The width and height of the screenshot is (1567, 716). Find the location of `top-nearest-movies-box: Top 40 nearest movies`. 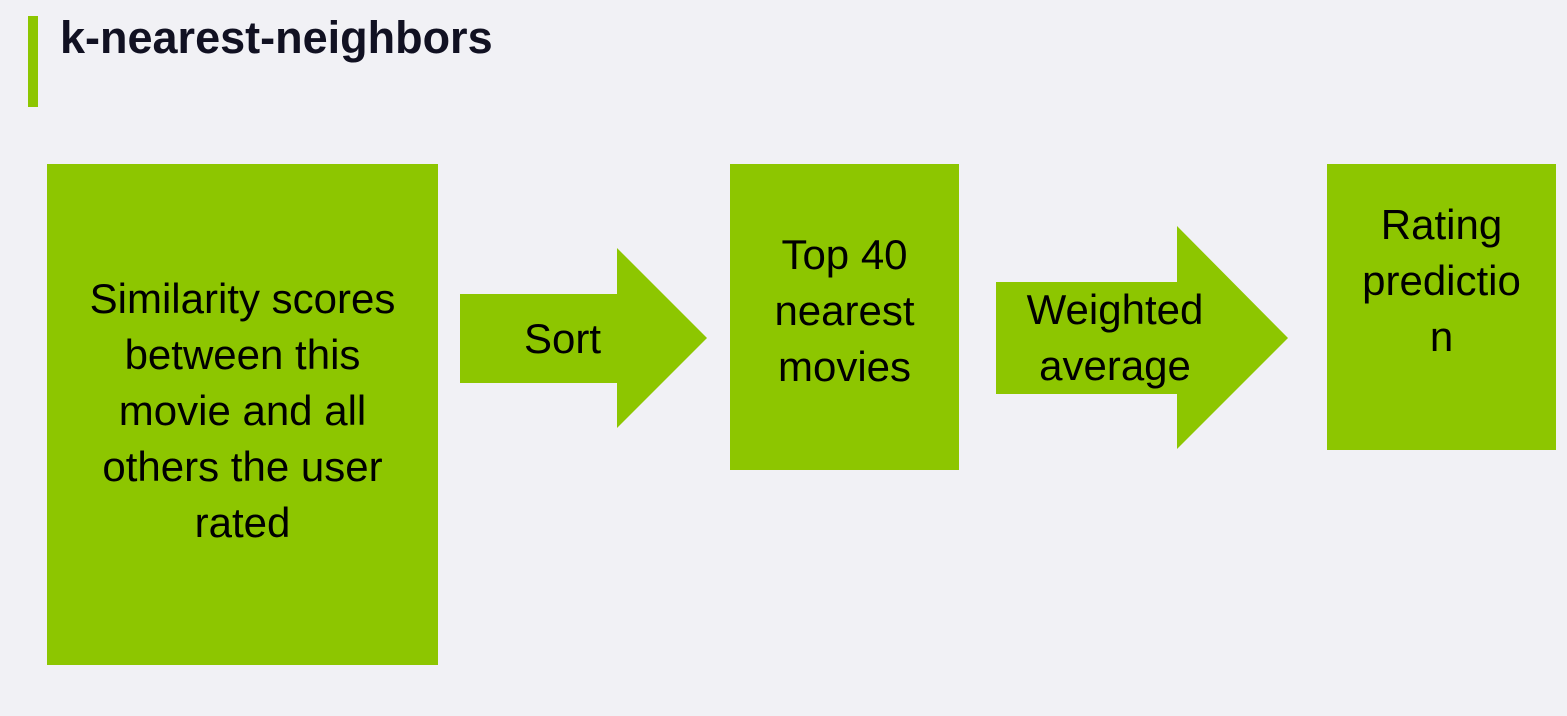

top-nearest-movies-box: Top 40 nearest movies is located at coordinates (844, 317).